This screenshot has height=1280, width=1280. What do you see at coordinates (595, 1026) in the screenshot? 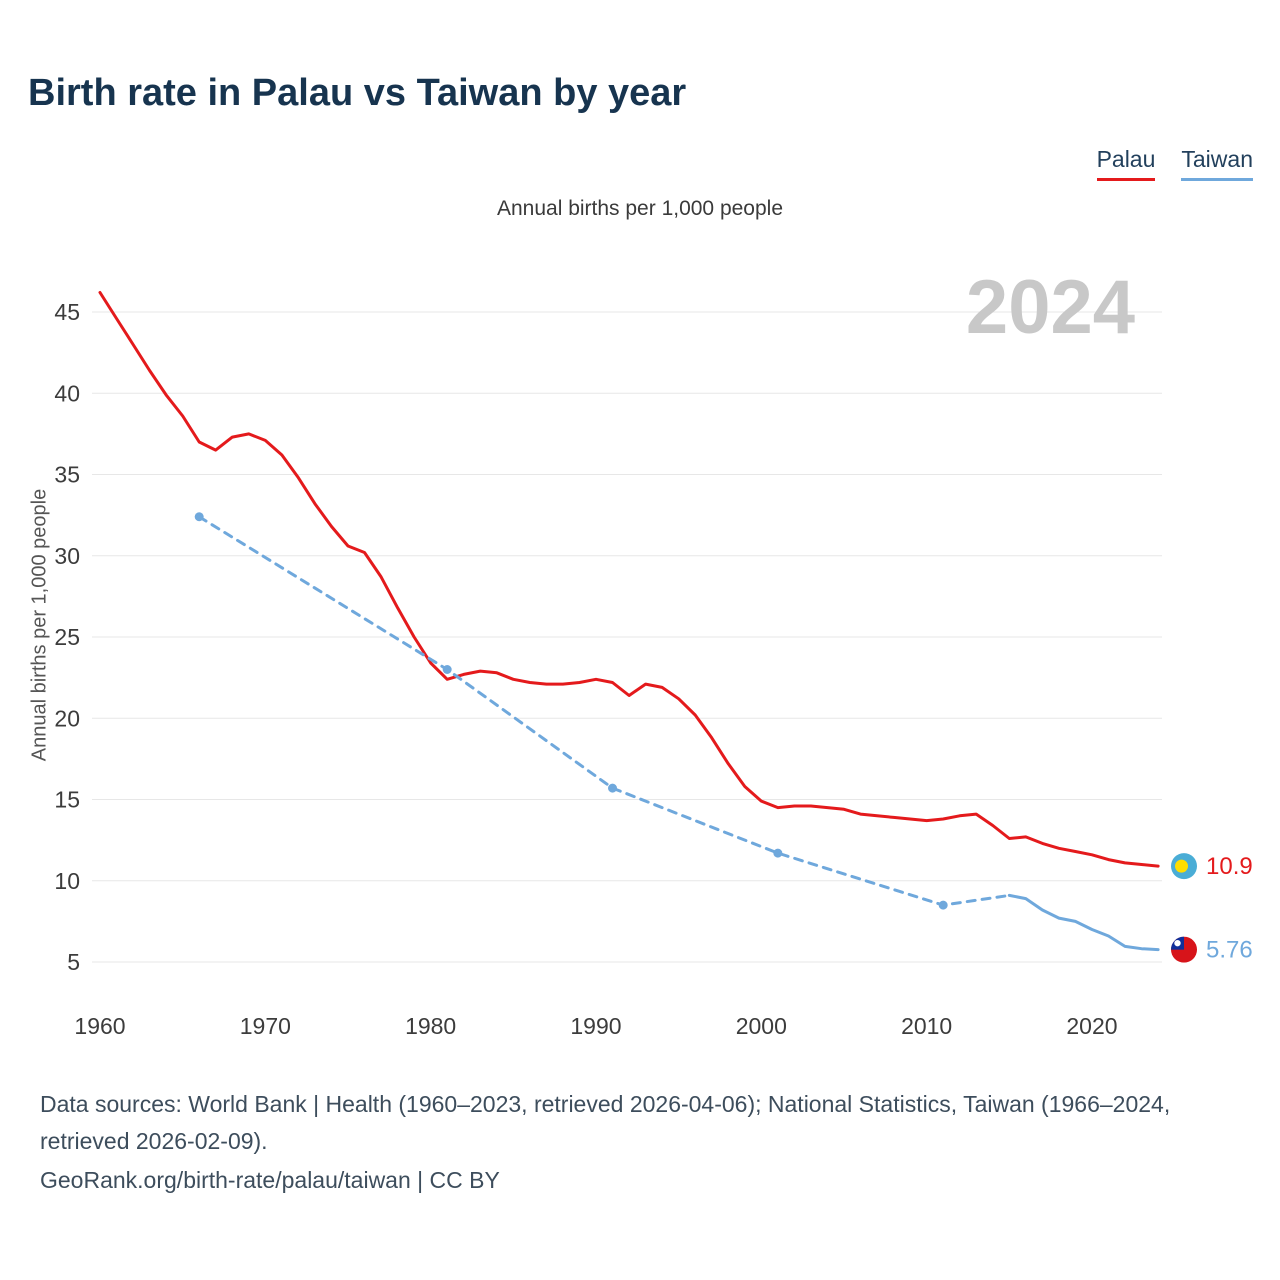
I see `x-tick-label: 1990` at bounding box center [595, 1026].